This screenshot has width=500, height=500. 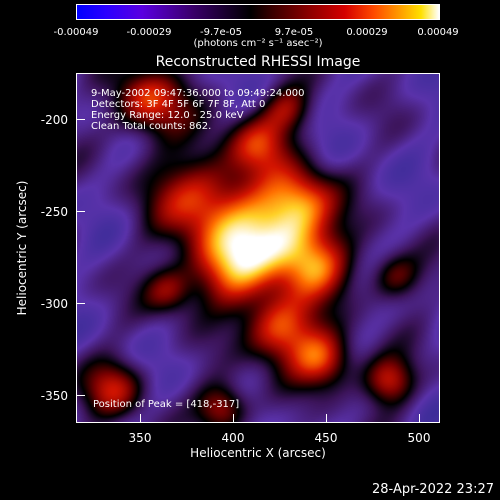 I want to click on y-axis-label: Heliocentric Y (arcsec), so click(x=22, y=248).